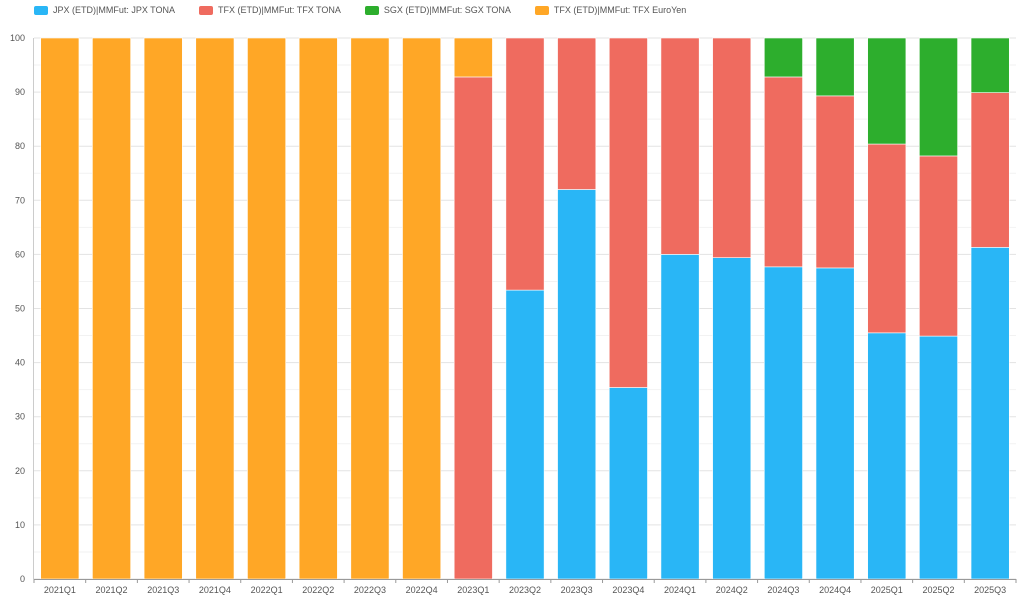 This screenshot has width=1024, height=603. What do you see at coordinates (20, 254) in the screenshot?
I see `y-tick-label-60: 60` at bounding box center [20, 254].